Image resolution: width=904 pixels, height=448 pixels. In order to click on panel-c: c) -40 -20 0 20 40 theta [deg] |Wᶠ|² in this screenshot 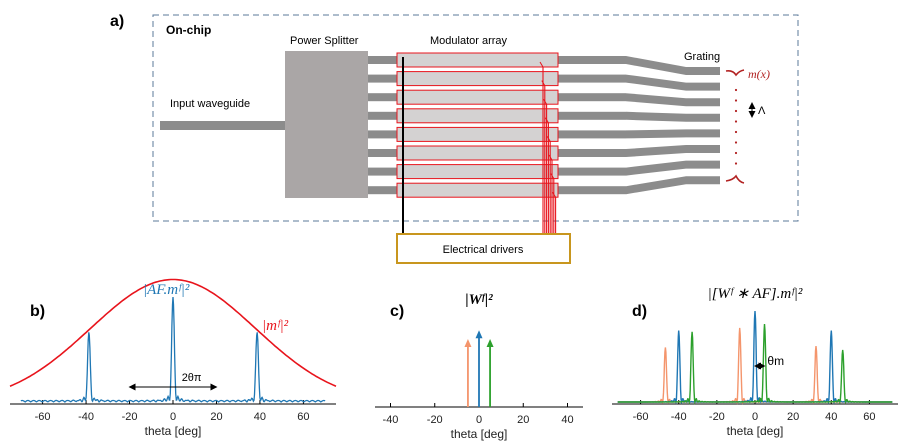, I will do `click(479, 366)`.